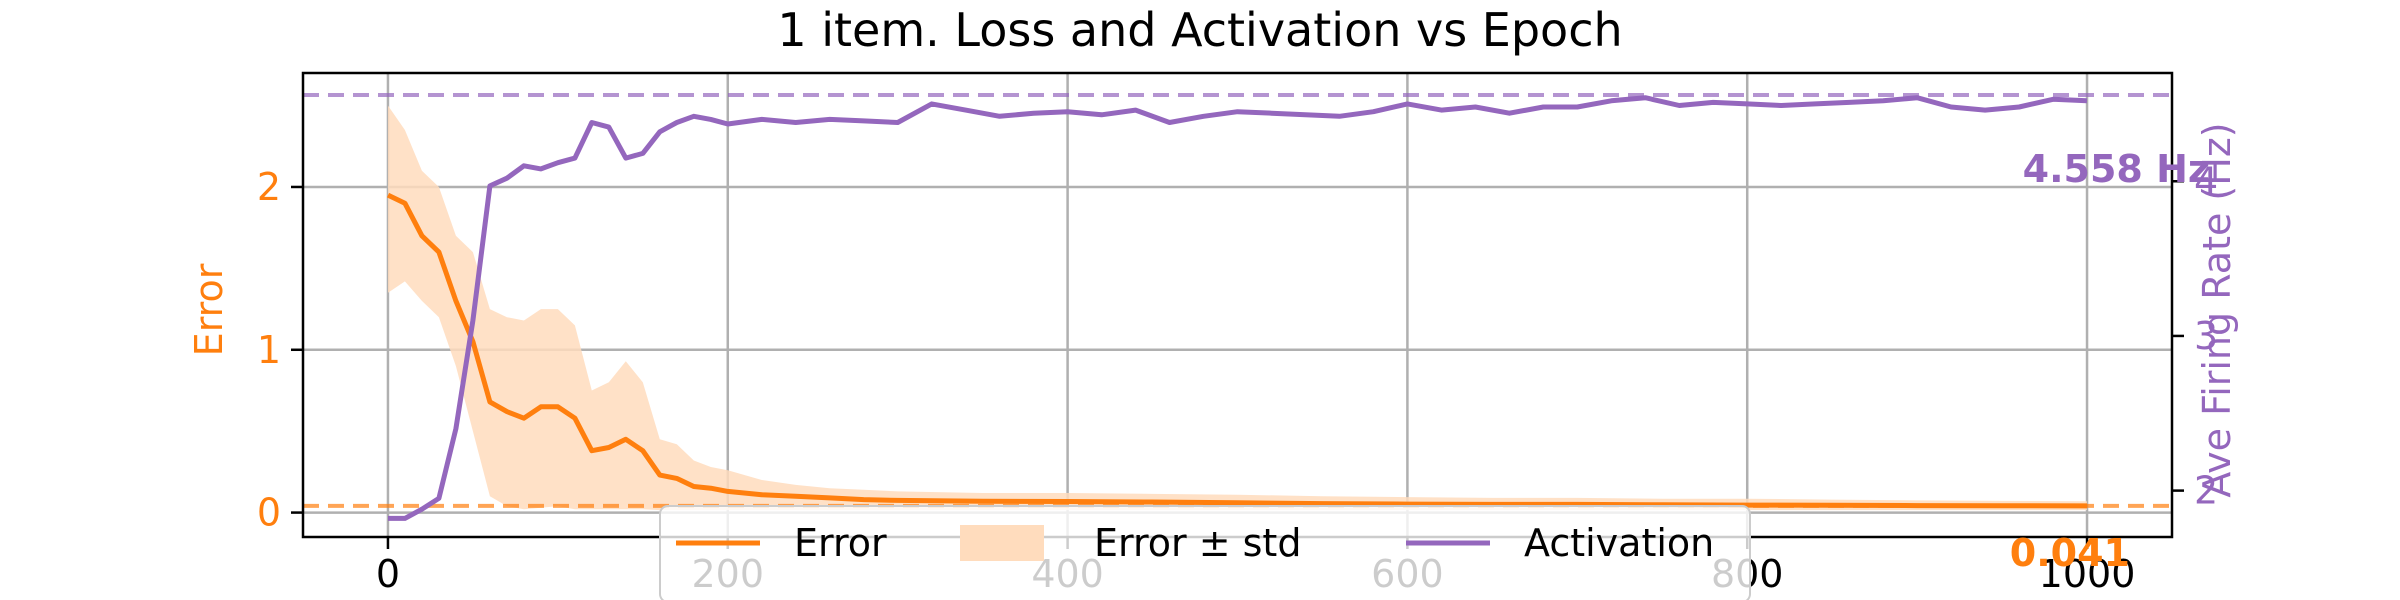 This screenshot has width=2400, height=600. Describe the element at coordinates (2116, 169) in the screenshot. I see `final-activation-label: 4.558 Hz` at that location.